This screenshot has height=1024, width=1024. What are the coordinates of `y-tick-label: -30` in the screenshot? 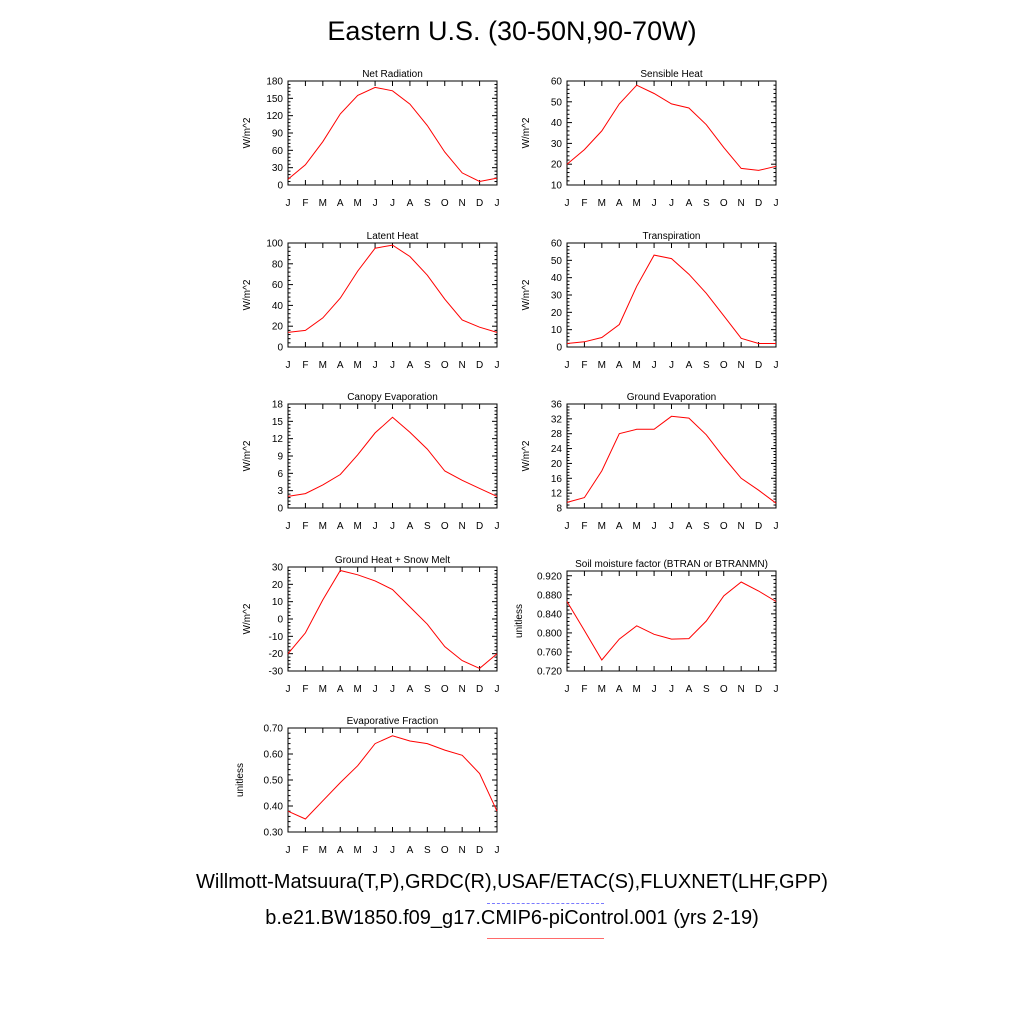 It's located at (276, 672).